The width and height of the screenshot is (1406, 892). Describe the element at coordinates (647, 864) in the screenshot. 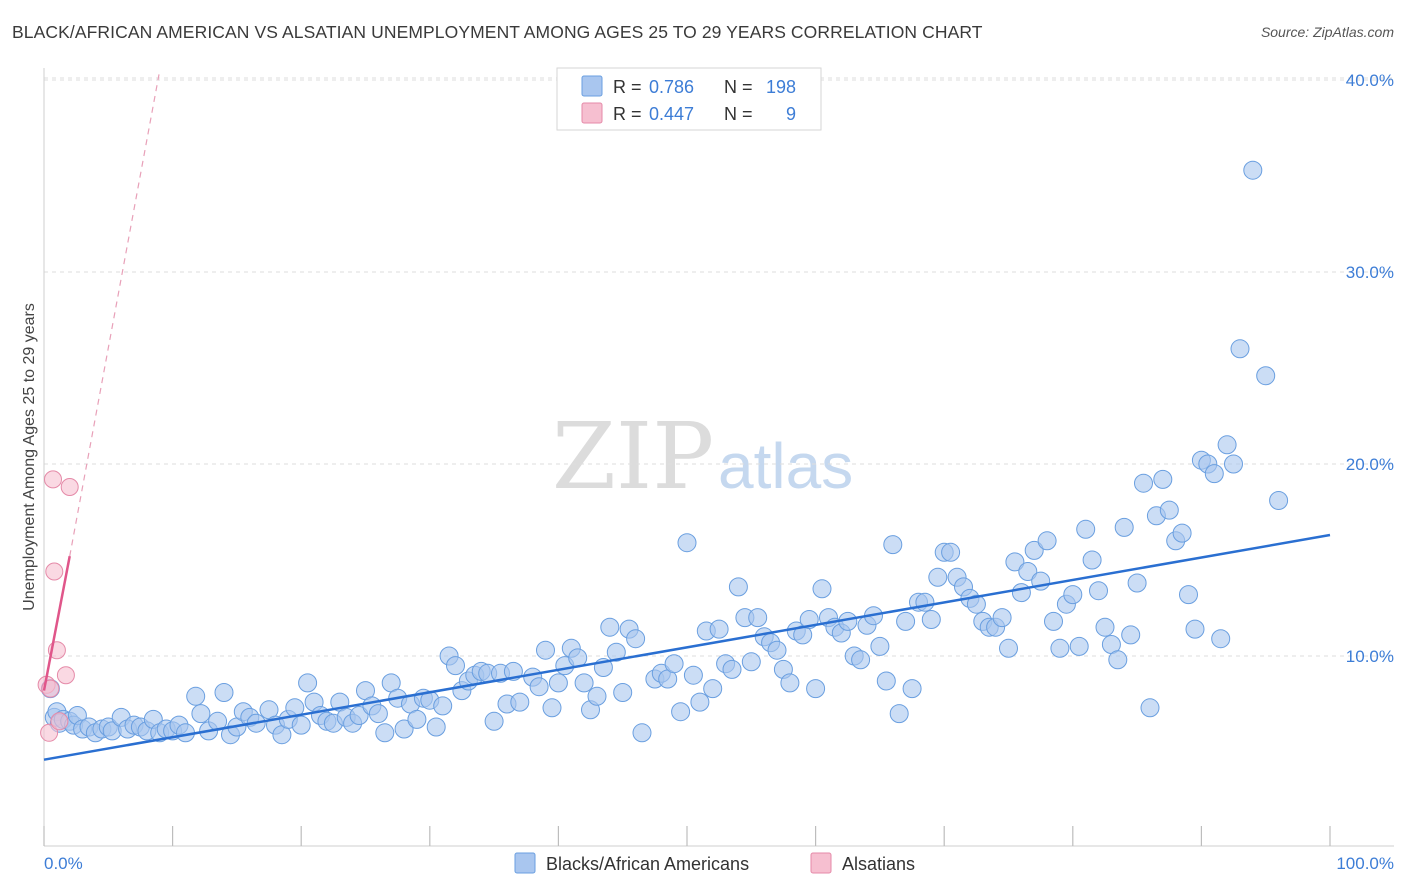

I see `bottom-legend-label-blue: Blacks/African Americans` at that location.